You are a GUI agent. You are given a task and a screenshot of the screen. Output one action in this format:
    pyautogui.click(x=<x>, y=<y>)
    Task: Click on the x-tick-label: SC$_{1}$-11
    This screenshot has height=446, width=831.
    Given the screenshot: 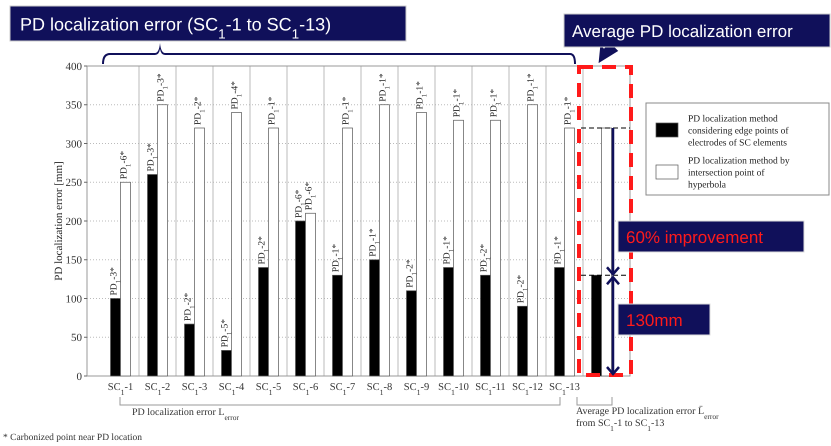 What is the action you would take?
    pyautogui.click(x=490, y=389)
    